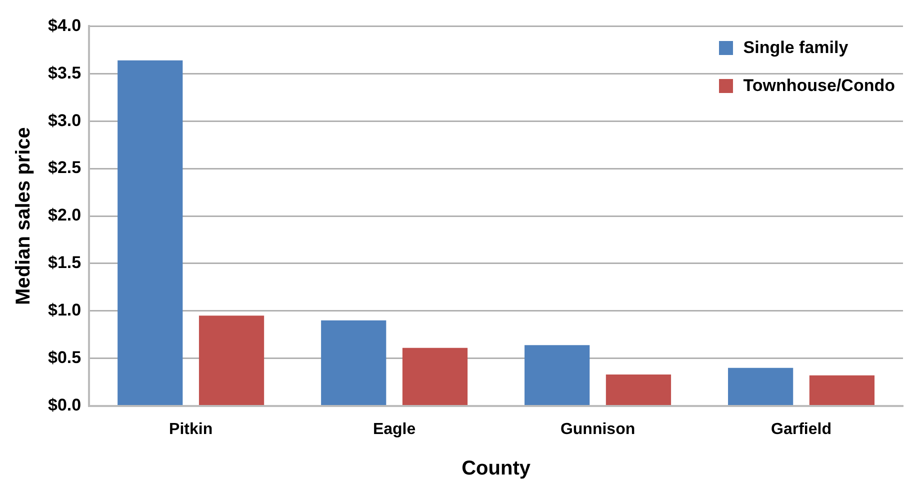  Describe the element at coordinates (191, 429) in the screenshot. I see `x-tick-label: Pitkin` at that location.